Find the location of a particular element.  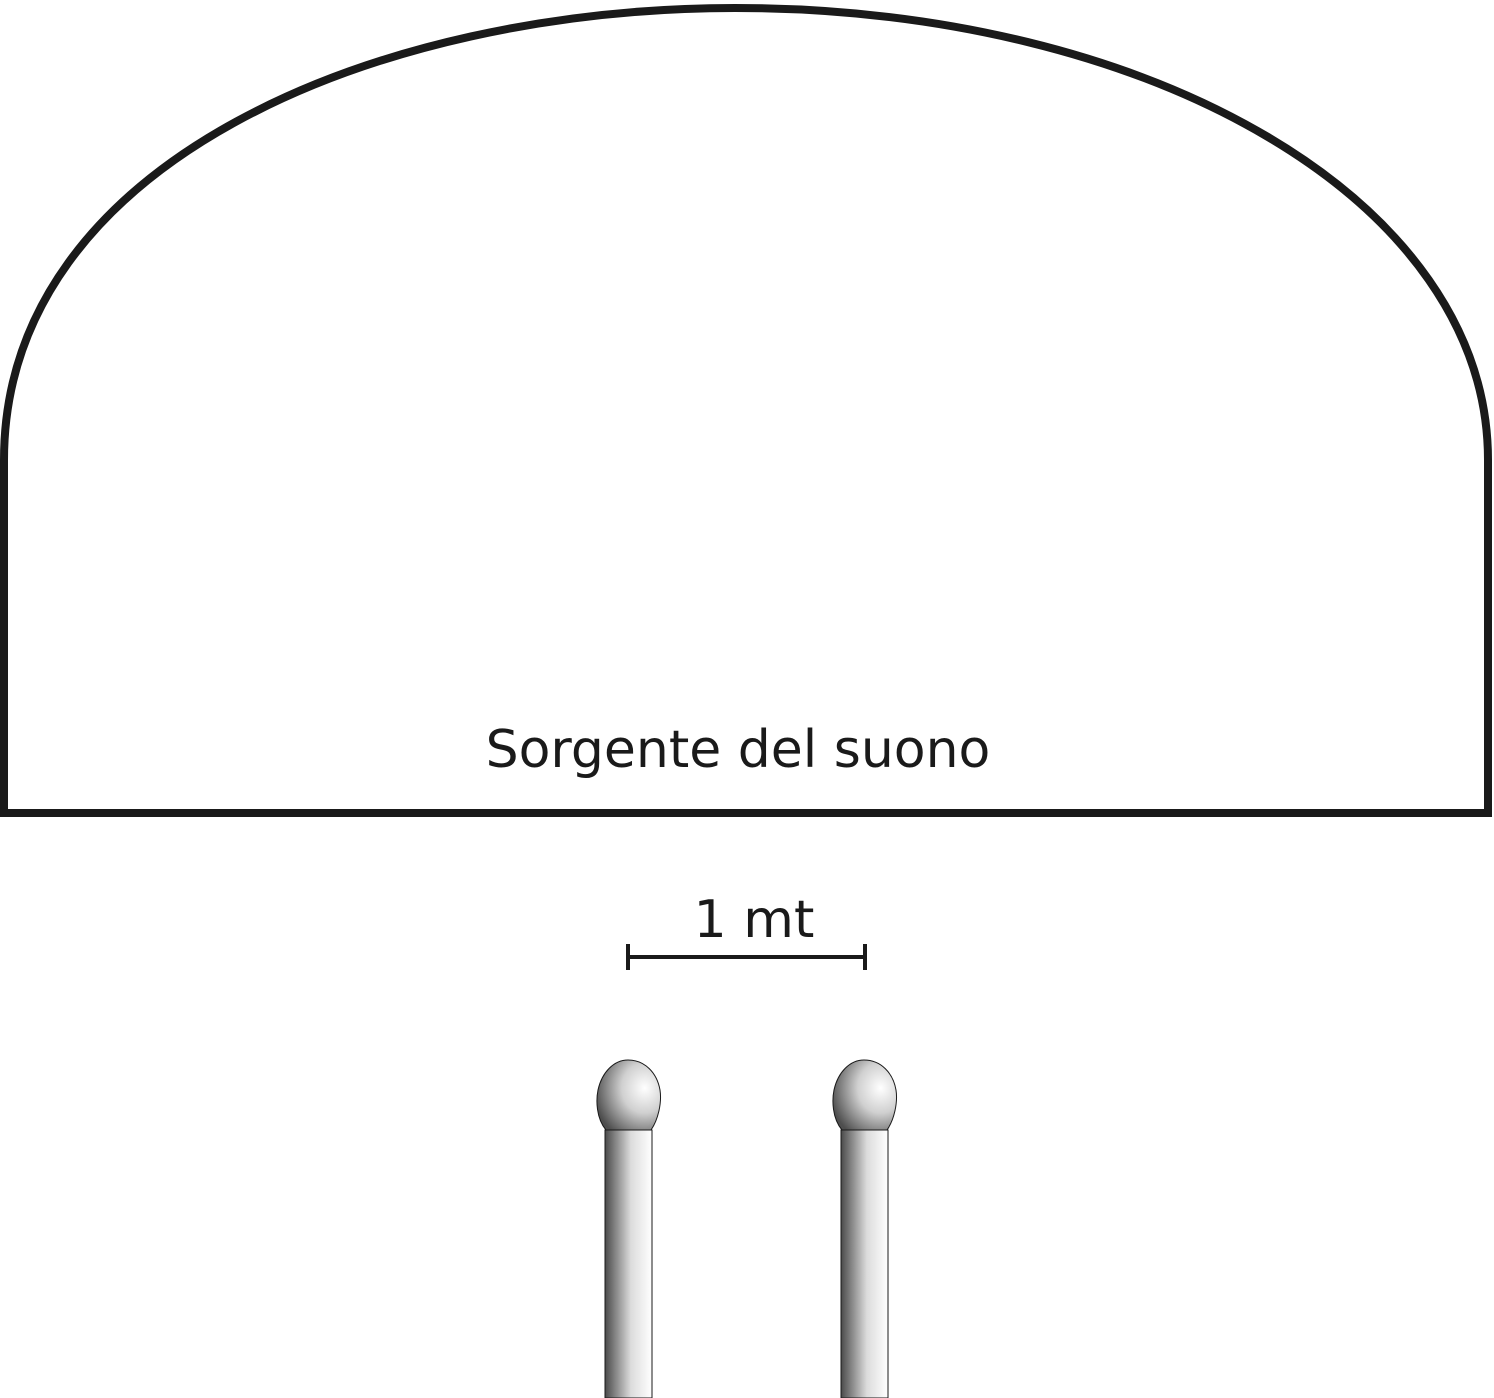

microphone-left is located at coordinates (628, 1228).